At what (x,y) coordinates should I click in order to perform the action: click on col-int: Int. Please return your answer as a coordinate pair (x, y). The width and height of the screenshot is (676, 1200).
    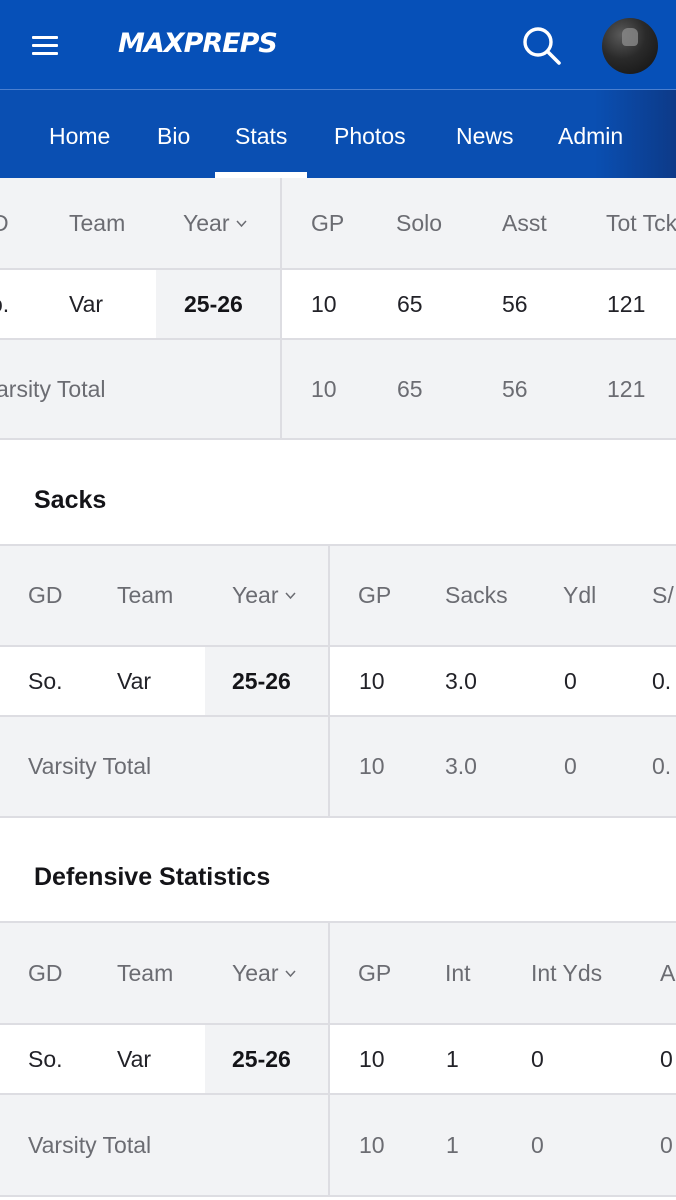
    Looking at the image, I should click on (458, 972).